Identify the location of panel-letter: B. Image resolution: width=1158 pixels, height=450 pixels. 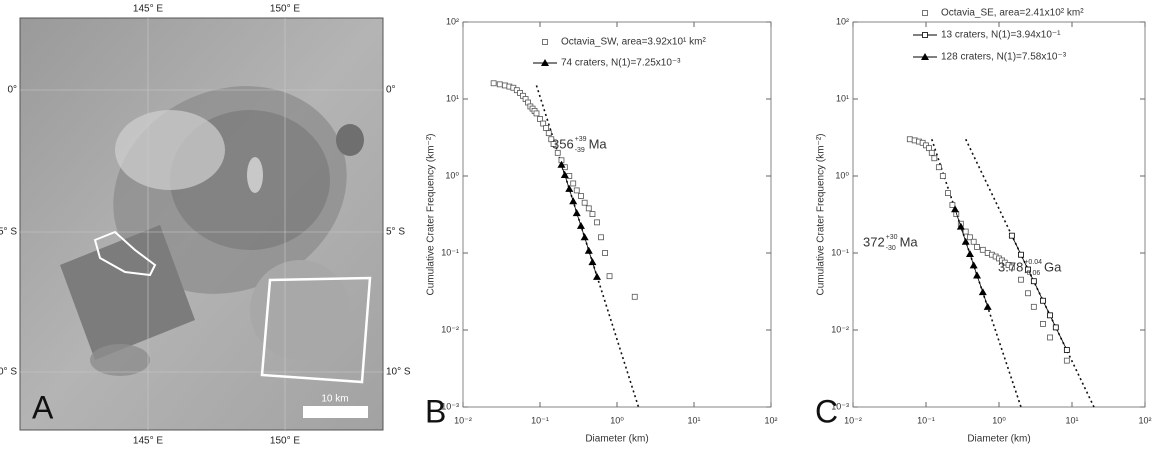
(435, 411).